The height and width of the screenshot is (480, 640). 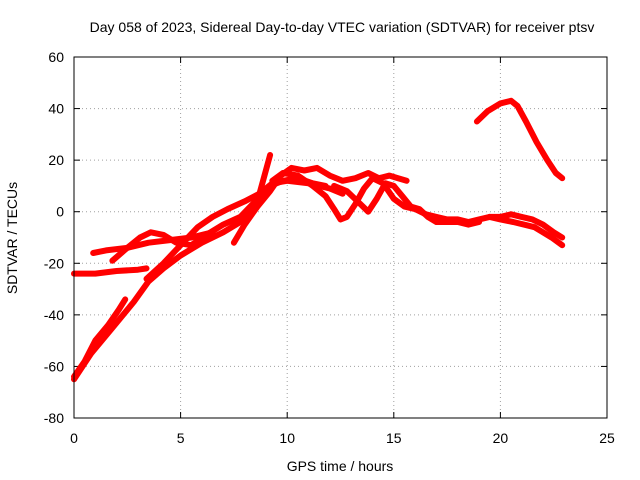 What do you see at coordinates (394, 438) in the screenshot?
I see `x-tick-label: 15` at bounding box center [394, 438].